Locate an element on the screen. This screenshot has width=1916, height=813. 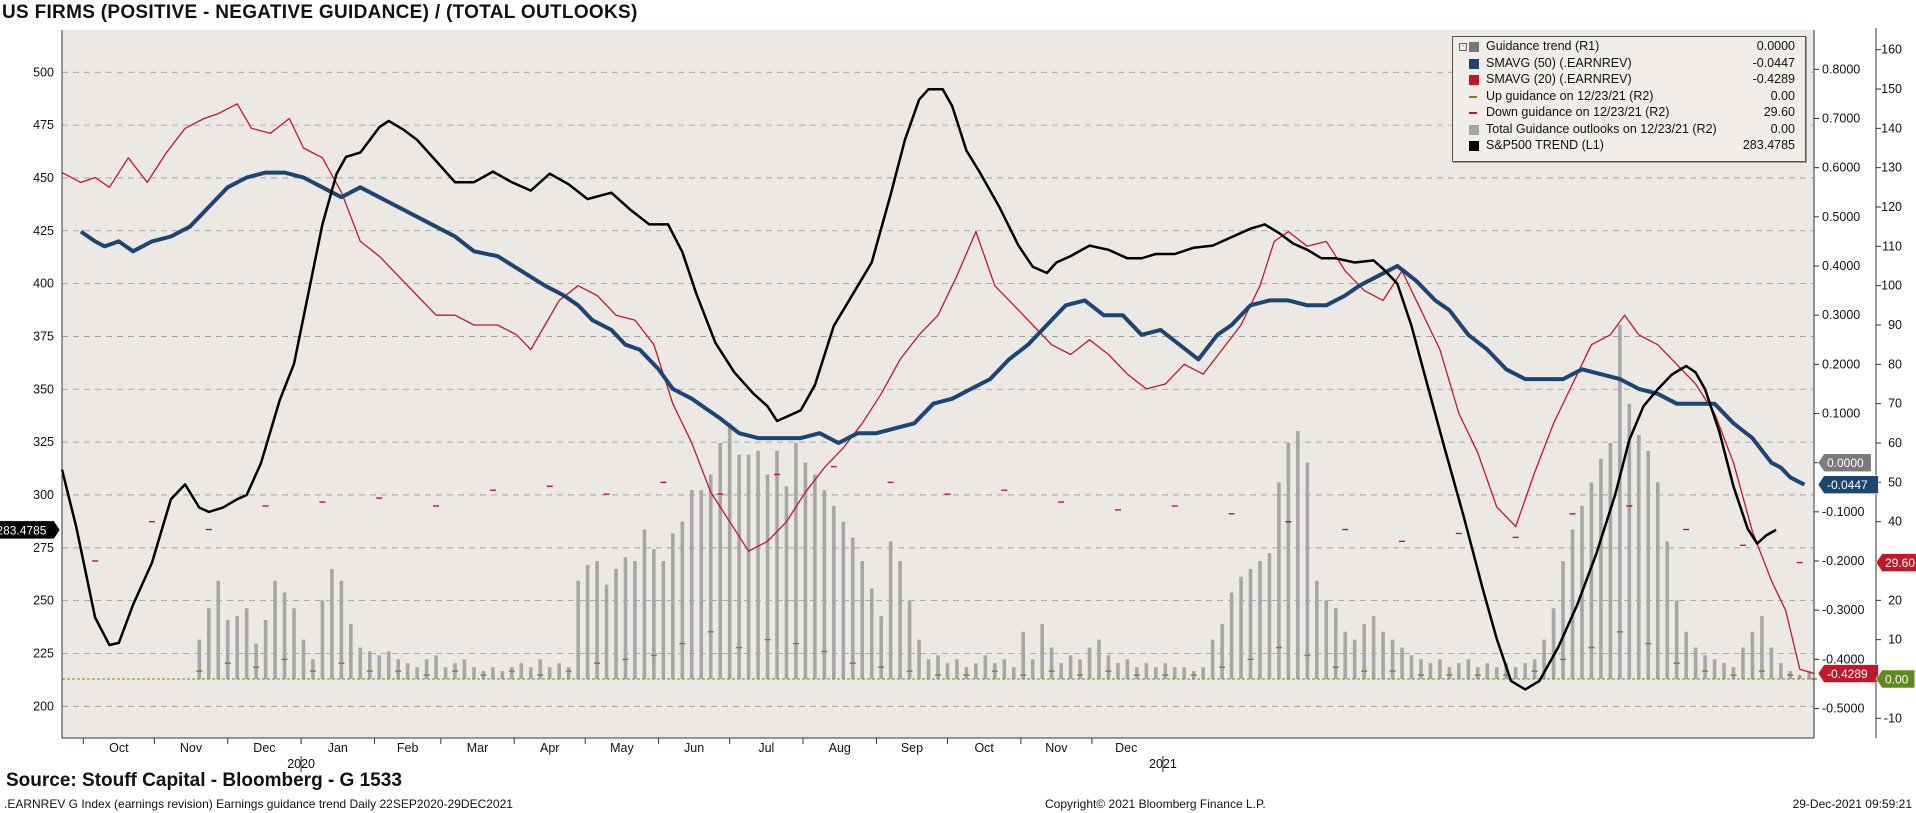
y-left-tick-label: 275 is located at coordinates (43, 548).